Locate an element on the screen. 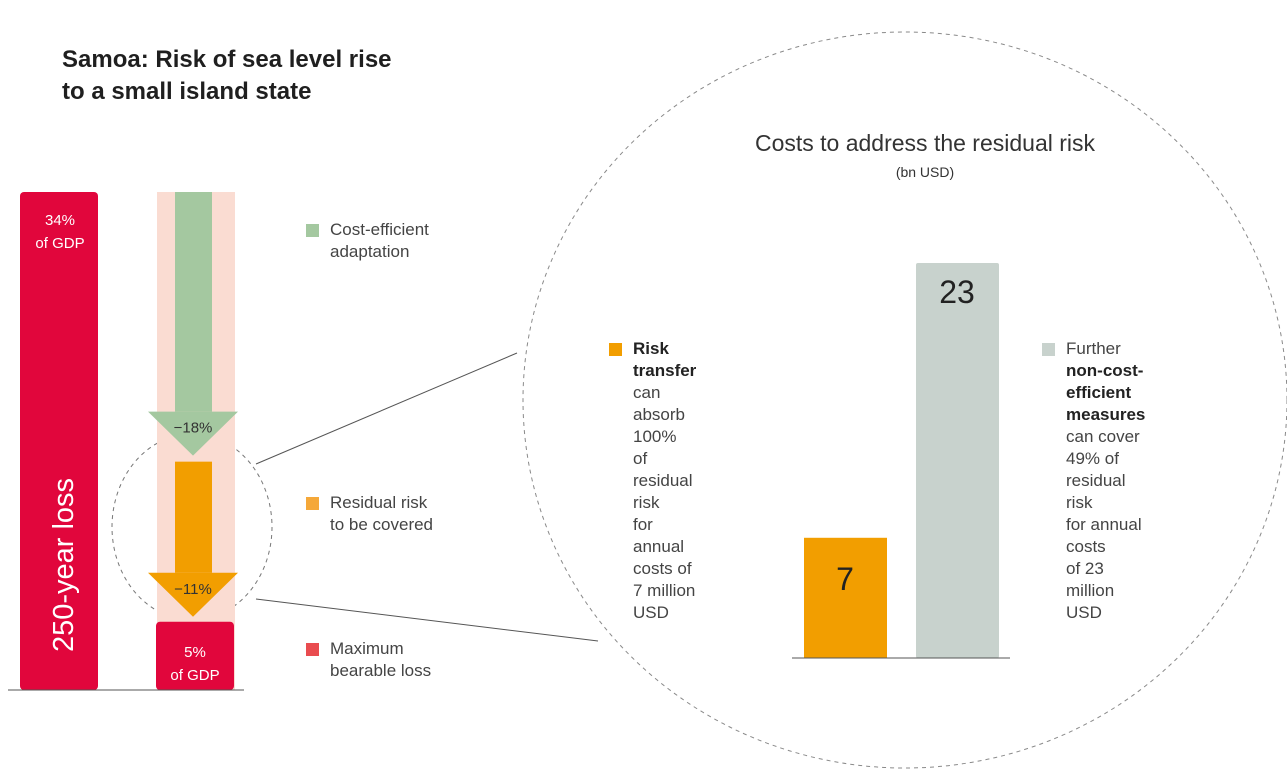  bar-further-measures is located at coordinates (957, 460).